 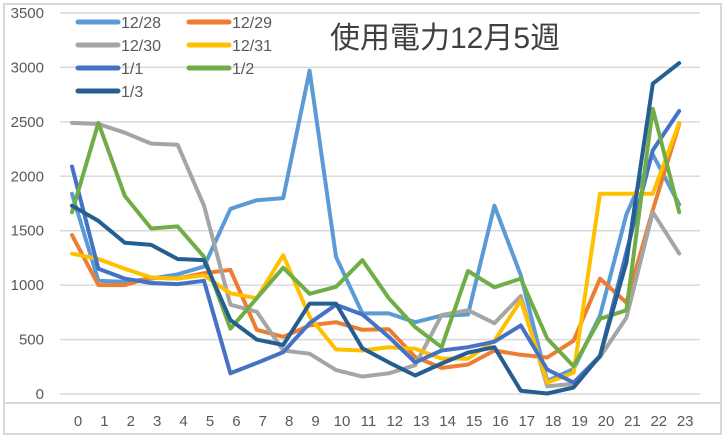 What do you see at coordinates (31, 340) in the screenshot?
I see `y-tick-label: 500` at bounding box center [31, 340].